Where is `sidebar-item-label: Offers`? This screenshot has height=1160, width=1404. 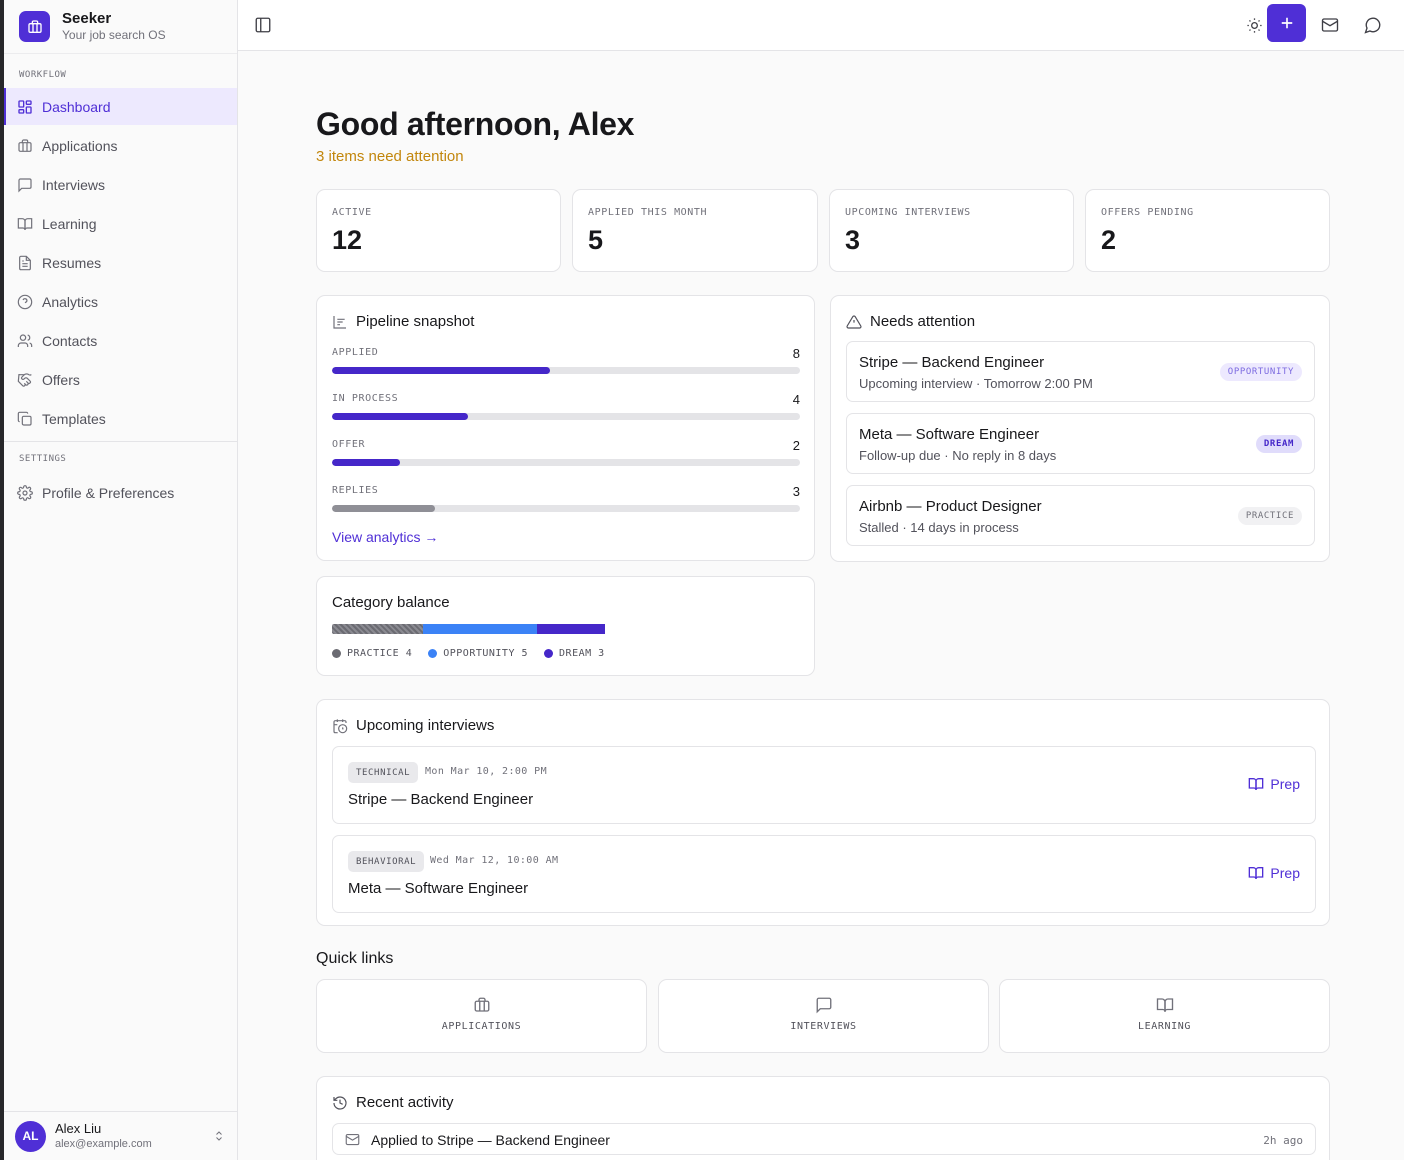
sidebar-item-label: Offers is located at coordinates (61, 379).